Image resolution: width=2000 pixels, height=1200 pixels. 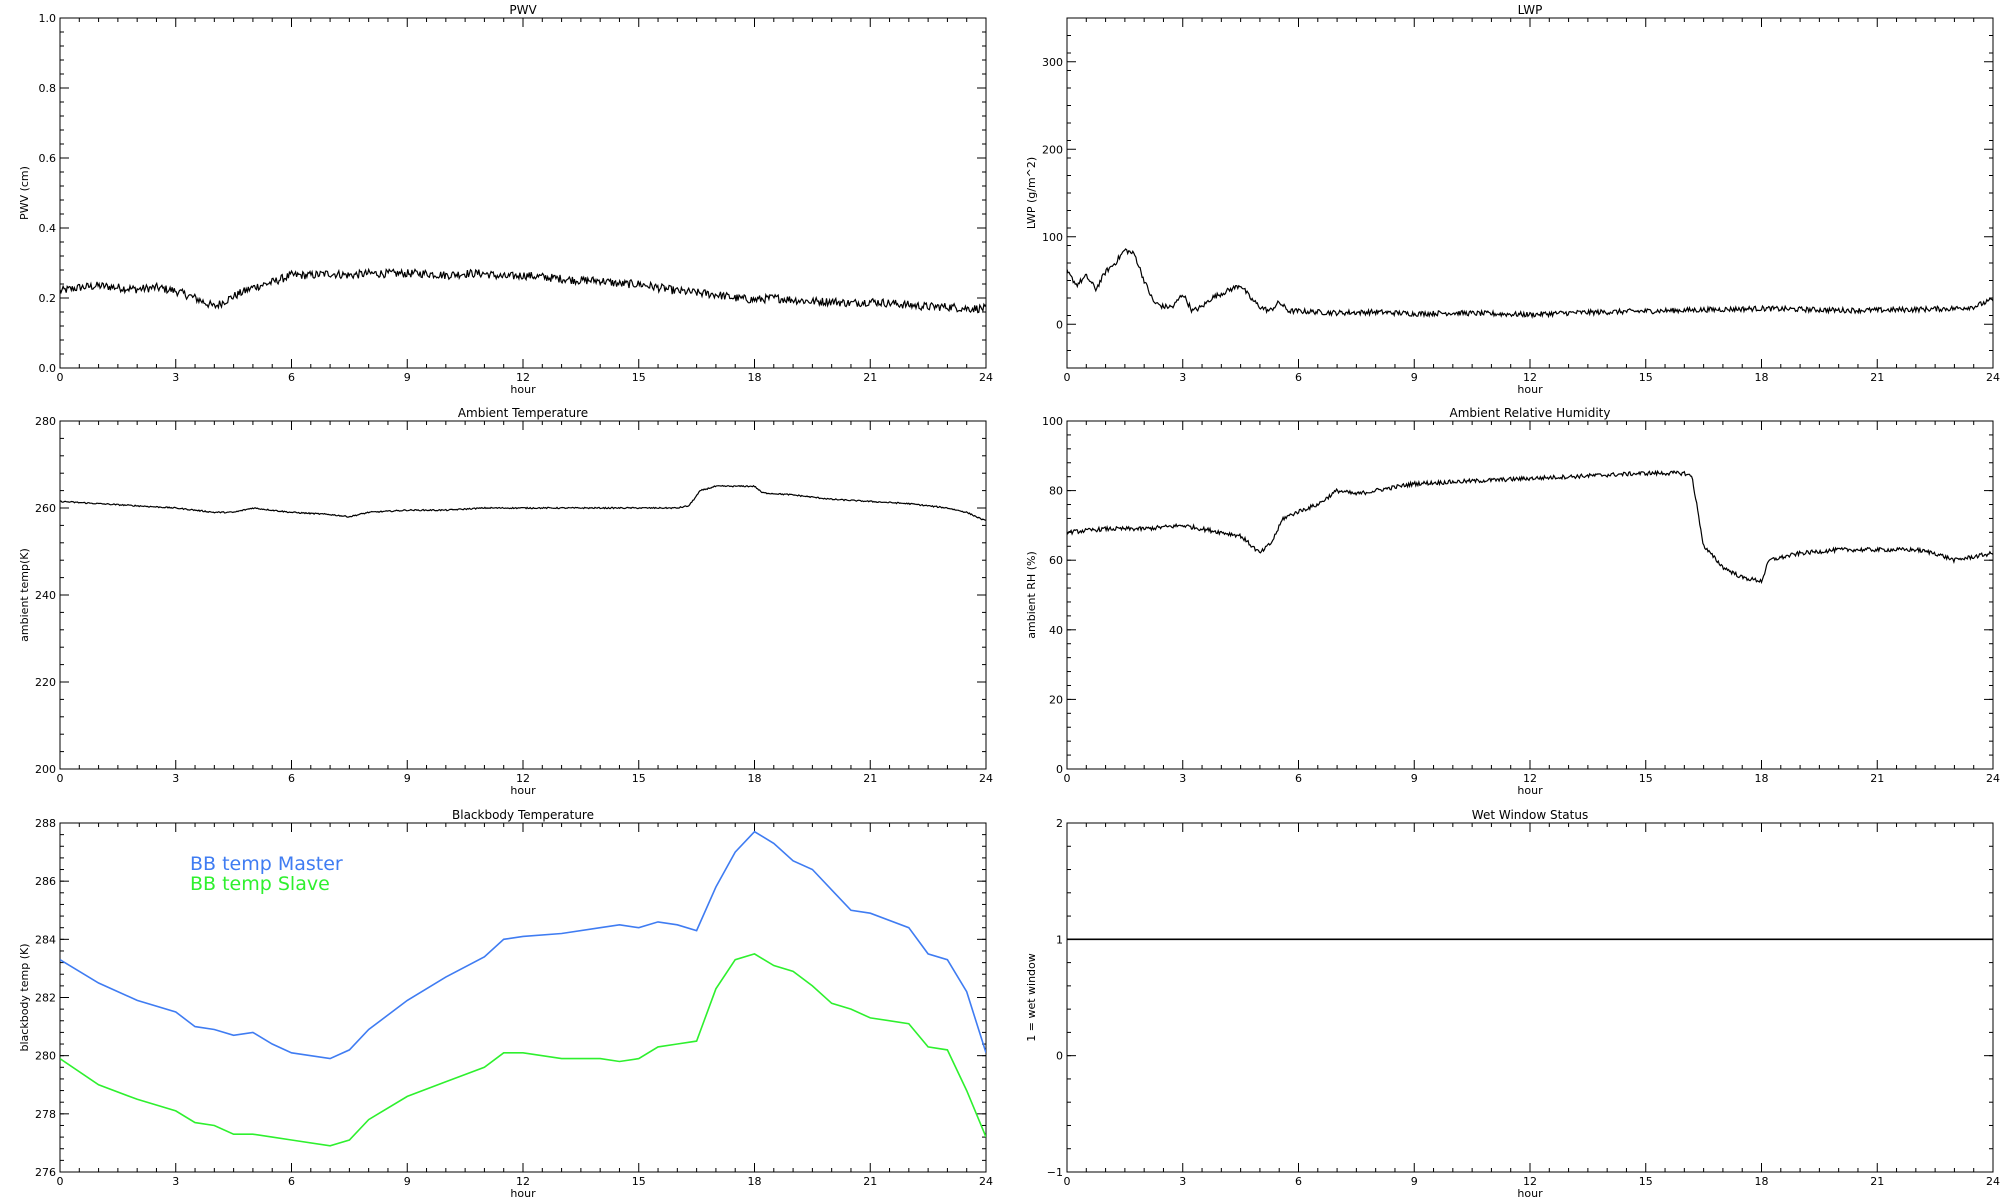 I want to click on blackbody-temp-x-tick-label: 21, so click(x=870, y=1181).